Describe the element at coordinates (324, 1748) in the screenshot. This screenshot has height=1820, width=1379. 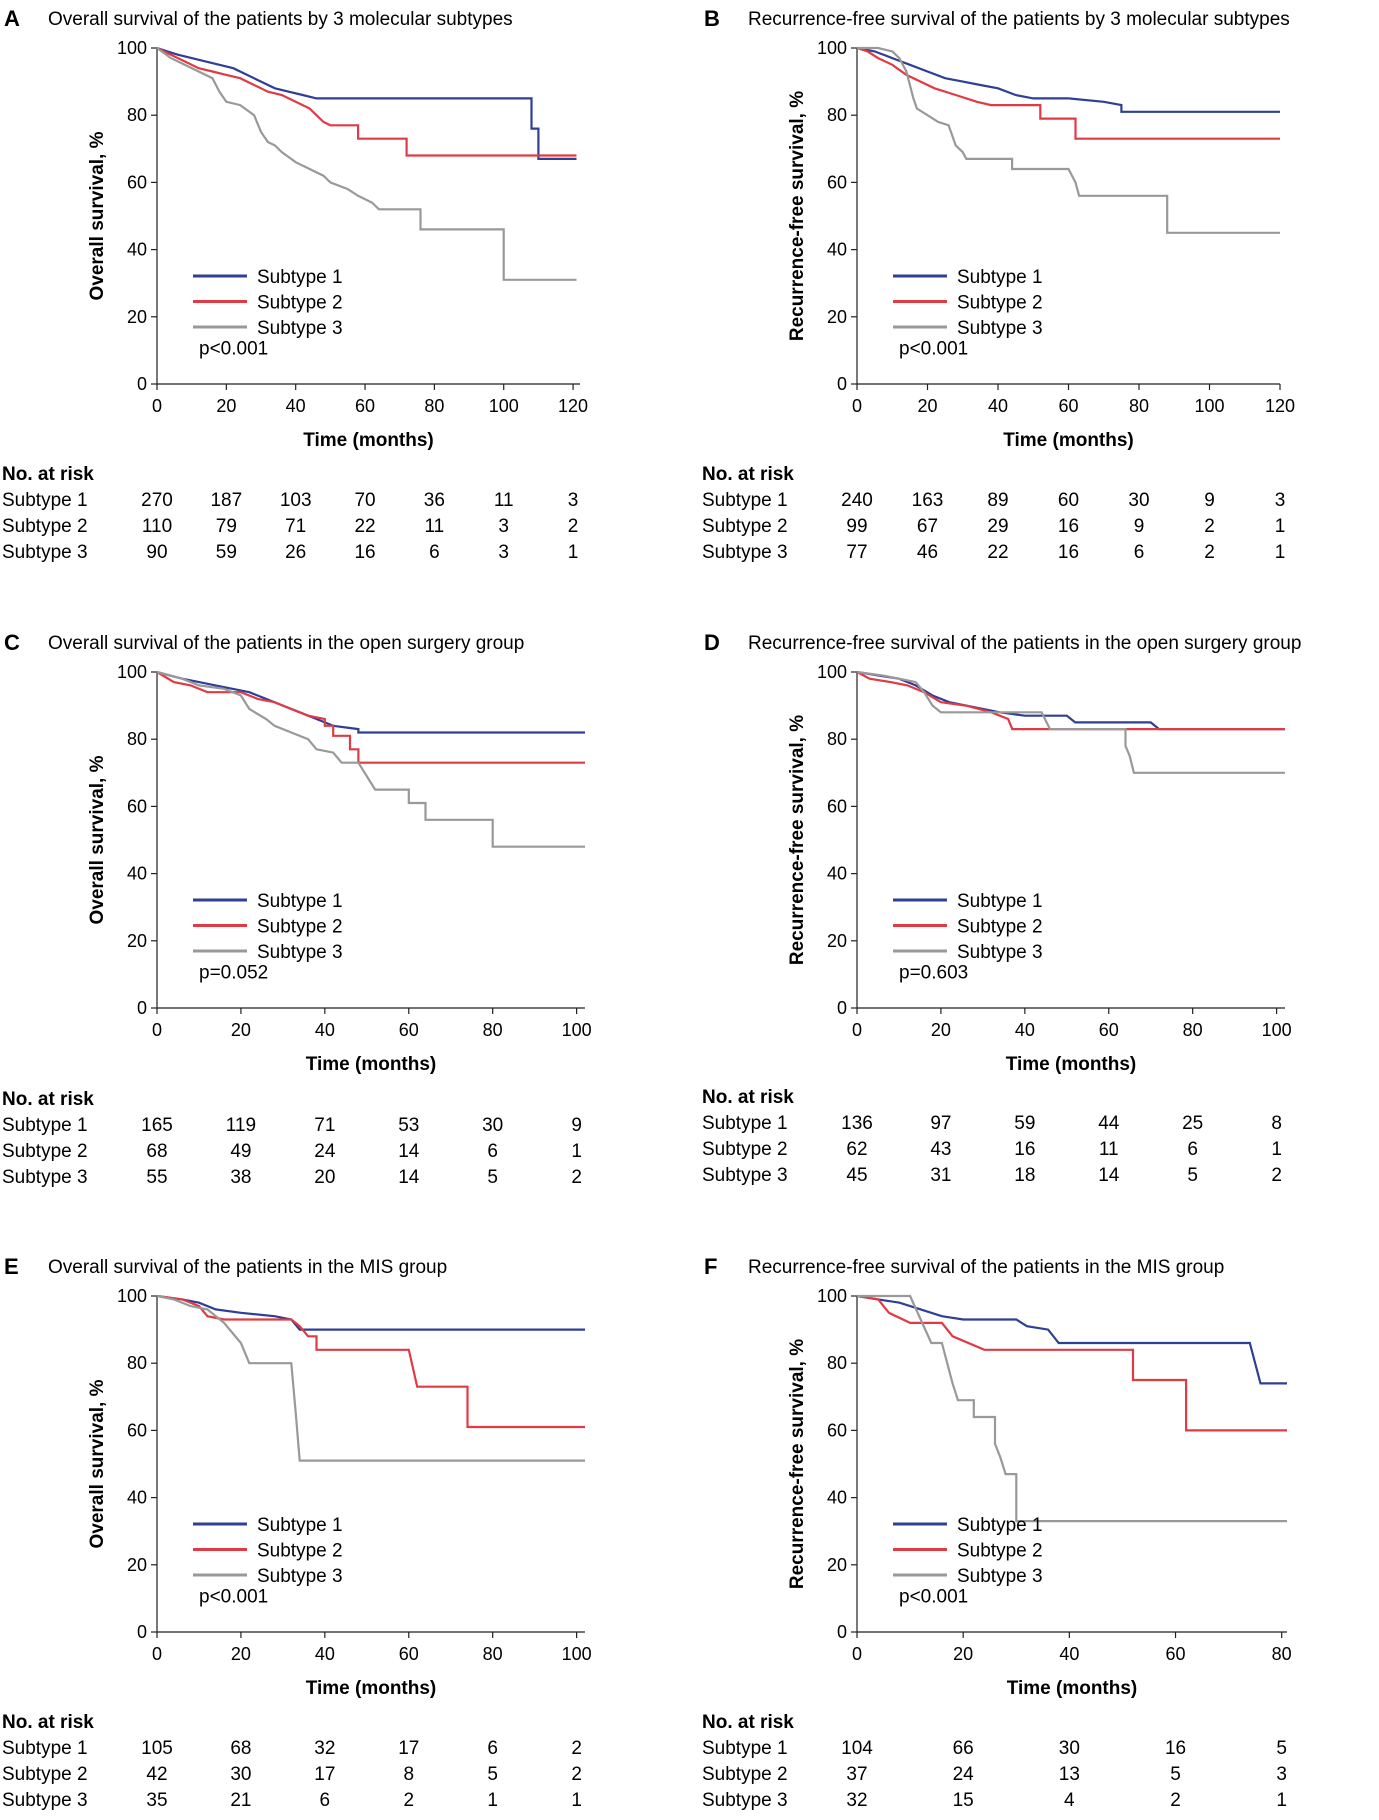
I see `risk-number: 32` at that location.